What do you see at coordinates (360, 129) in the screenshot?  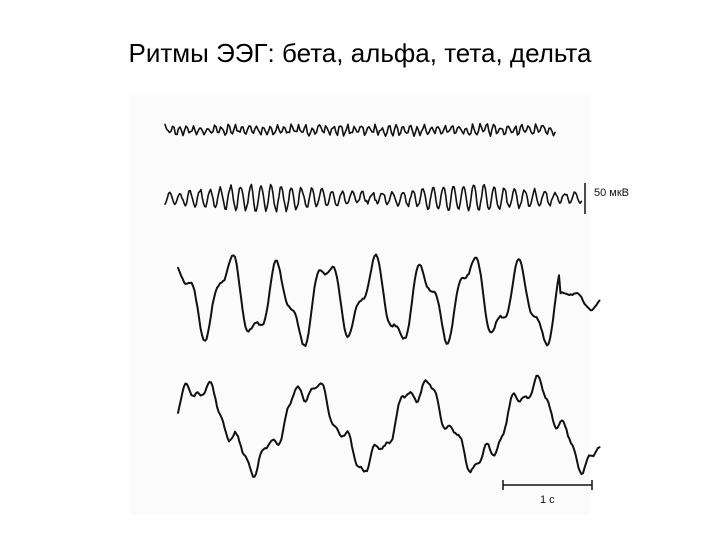 I see `beta-trace` at bounding box center [360, 129].